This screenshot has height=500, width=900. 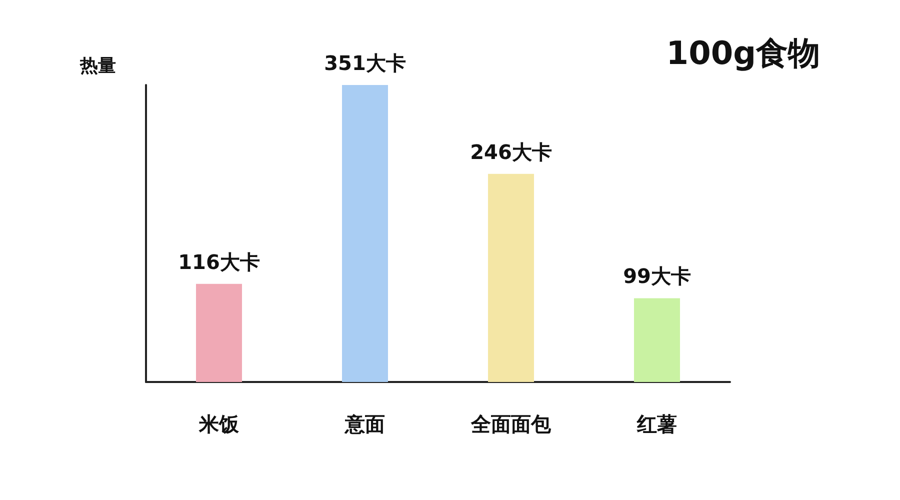 What do you see at coordinates (656, 424) in the screenshot?
I see `x-tick-label: 红薯` at bounding box center [656, 424].